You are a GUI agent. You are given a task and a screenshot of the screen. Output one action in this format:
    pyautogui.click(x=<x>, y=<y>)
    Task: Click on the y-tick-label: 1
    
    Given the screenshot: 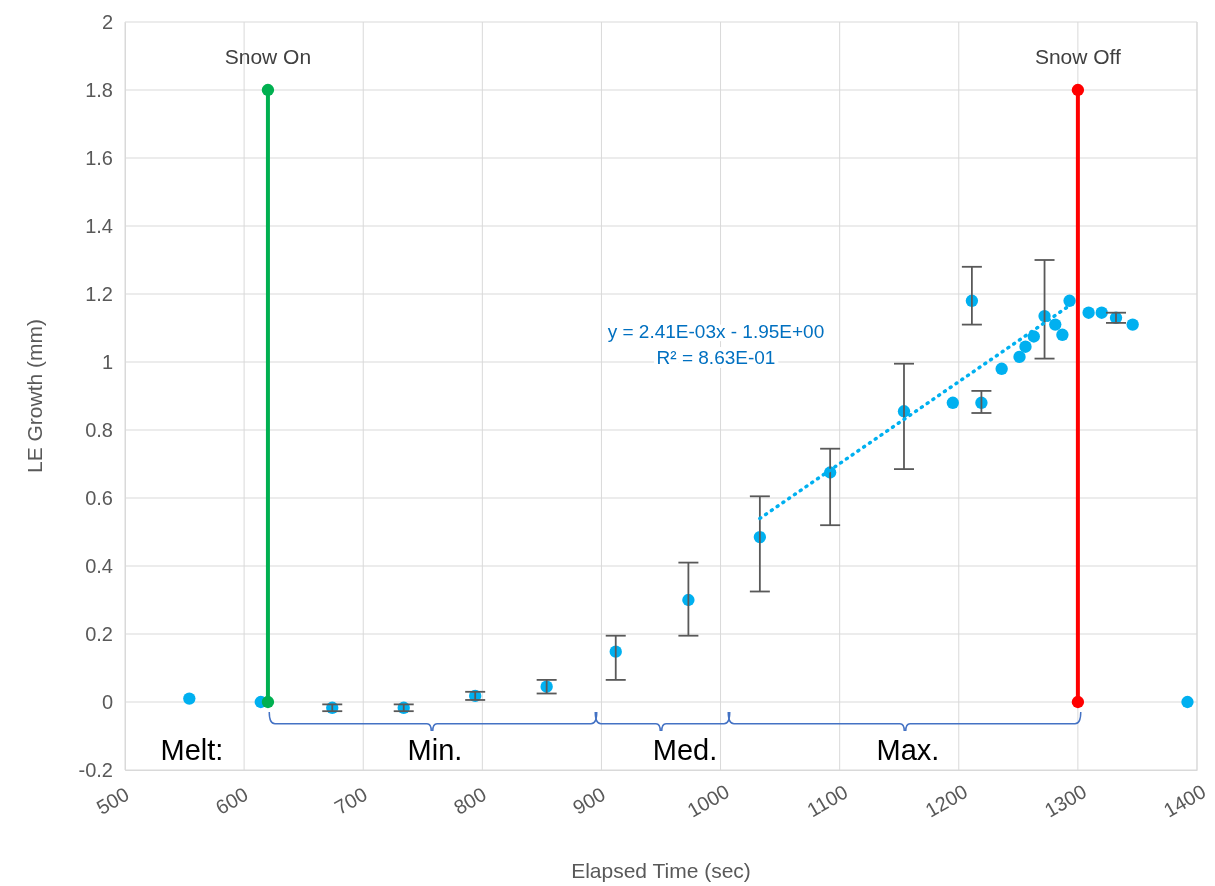 What is the action you would take?
    pyautogui.click(x=107, y=361)
    